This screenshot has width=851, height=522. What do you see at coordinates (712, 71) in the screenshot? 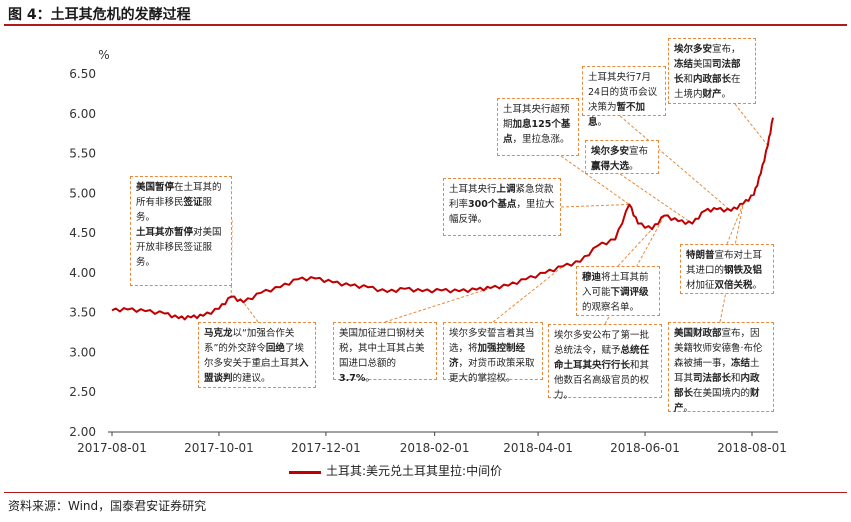
I see `annotation-erdogan-freeze: 埃尔多安宣布，冻结美国司法部长和内政部长在土境内财产。` at bounding box center [712, 71].